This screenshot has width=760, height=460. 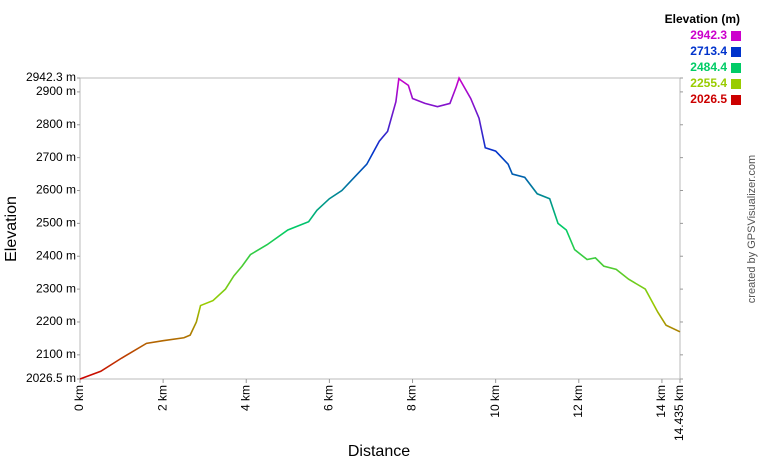 What do you see at coordinates (708, 99) in the screenshot?
I see `legend-value: 2026.5` at bounding box center [708, 99].